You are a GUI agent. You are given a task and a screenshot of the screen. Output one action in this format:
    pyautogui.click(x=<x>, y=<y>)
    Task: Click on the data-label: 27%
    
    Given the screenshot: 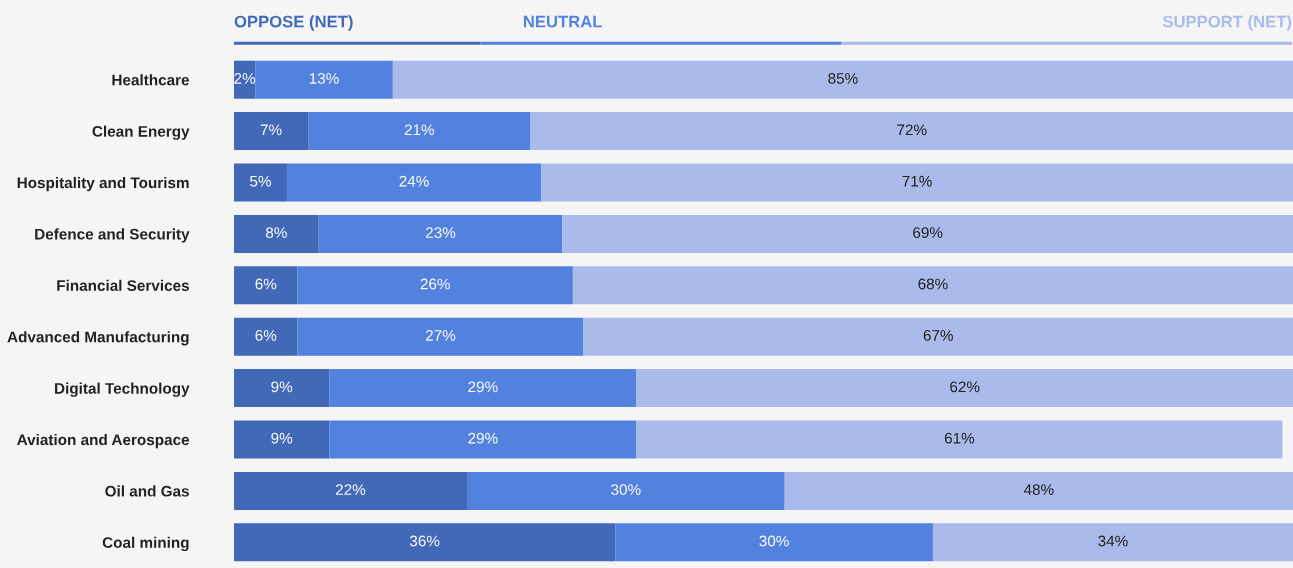 What is the action you would take?
    pyautogui.click(x=440, y=335)
    